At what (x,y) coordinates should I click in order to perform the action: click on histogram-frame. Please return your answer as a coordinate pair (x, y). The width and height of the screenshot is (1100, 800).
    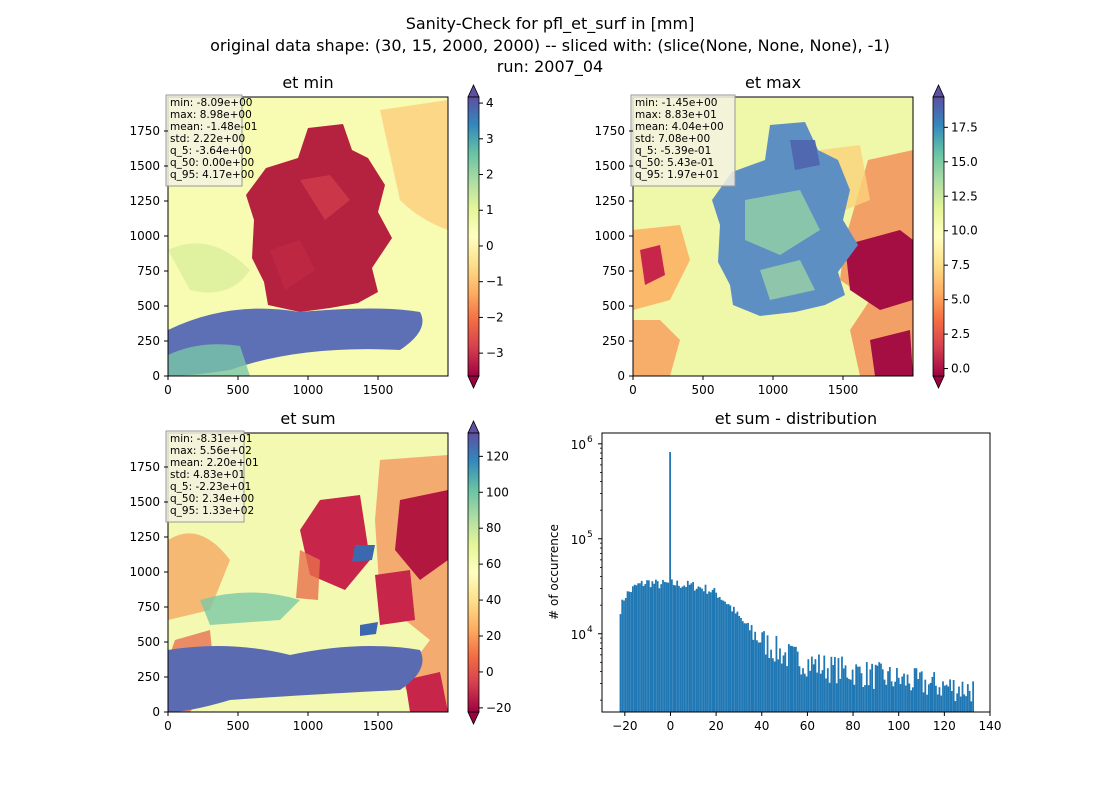
    Looking at the image, I should click on (796, 572).